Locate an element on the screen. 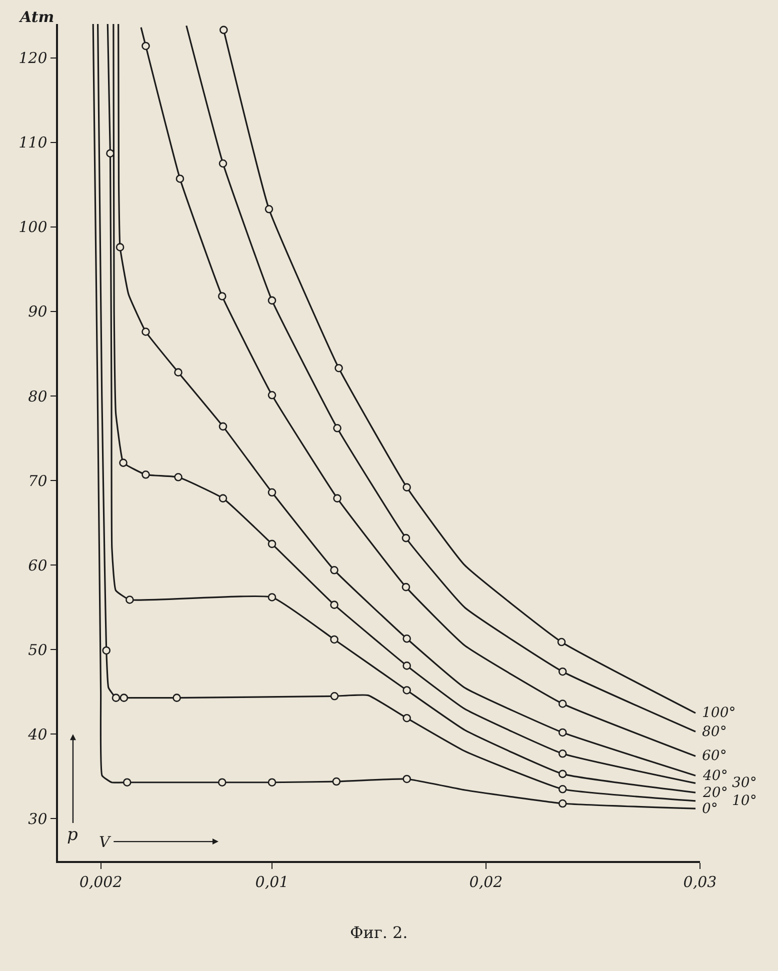 The height and width of the screenshot is (971, 778). y-tick-label: 120 is located at coordinates (33, 58).